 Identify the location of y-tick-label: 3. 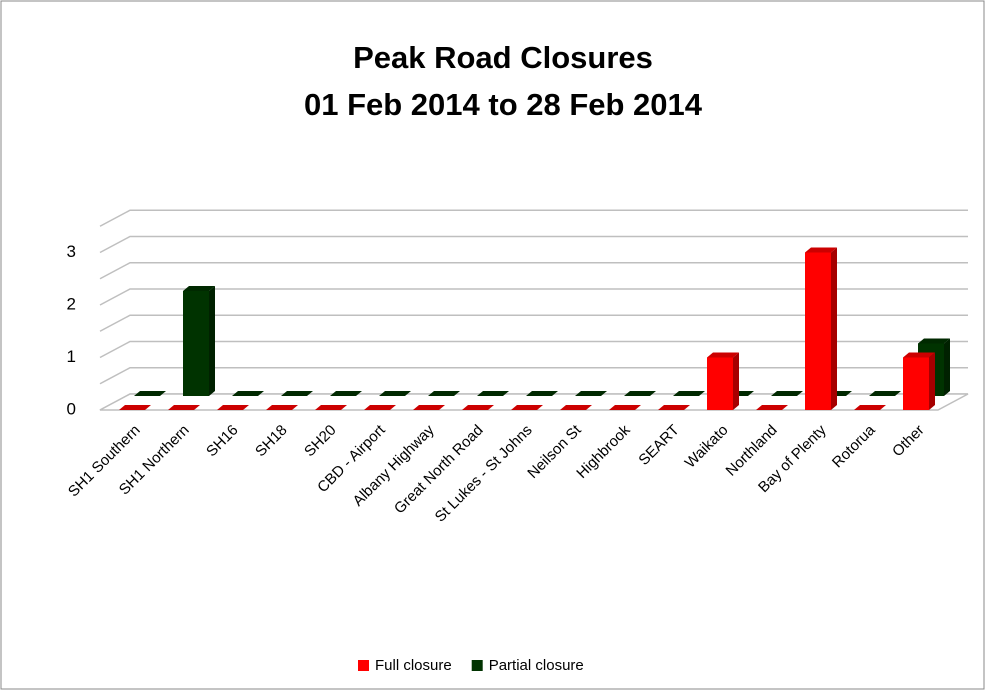
(71, 251).